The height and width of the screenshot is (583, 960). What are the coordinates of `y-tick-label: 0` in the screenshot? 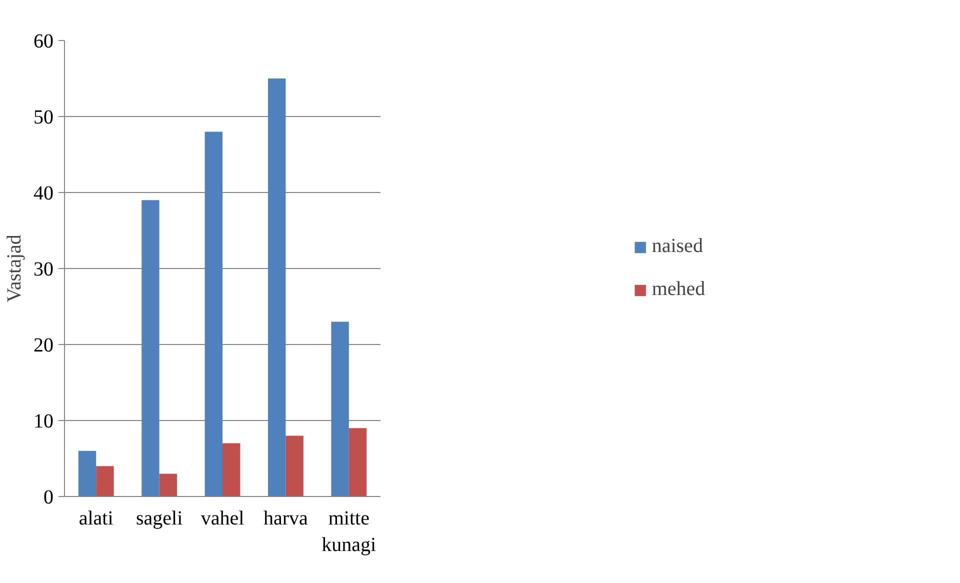 It's located at (49, 497).